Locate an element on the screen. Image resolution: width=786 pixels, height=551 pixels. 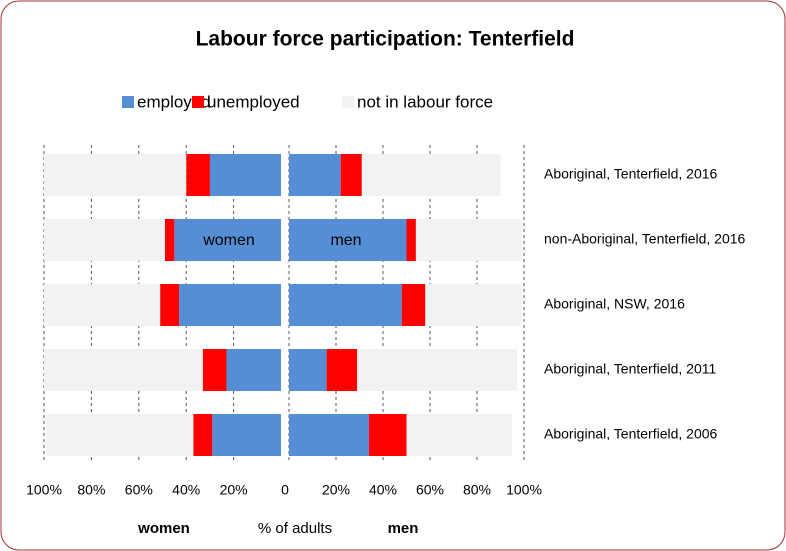
bar-annotation: women is located at coordinates (228, 240).